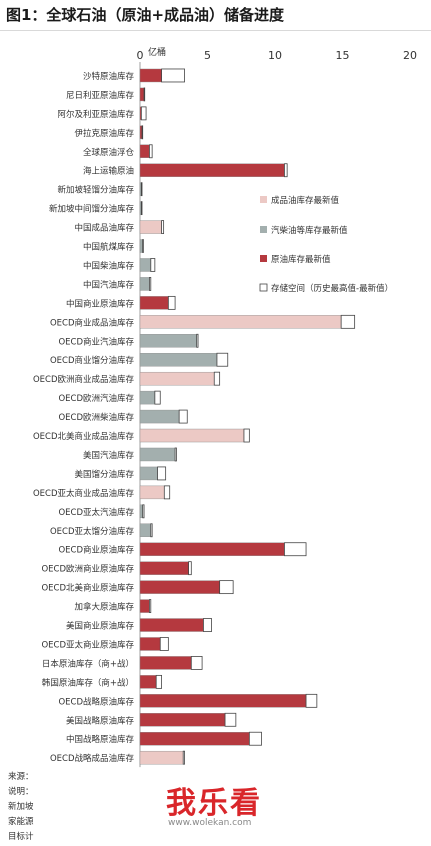 The height and width of the screenshot is (846, 431). I want to click on category-label: 中国商业原油库存, so click(100, 303).